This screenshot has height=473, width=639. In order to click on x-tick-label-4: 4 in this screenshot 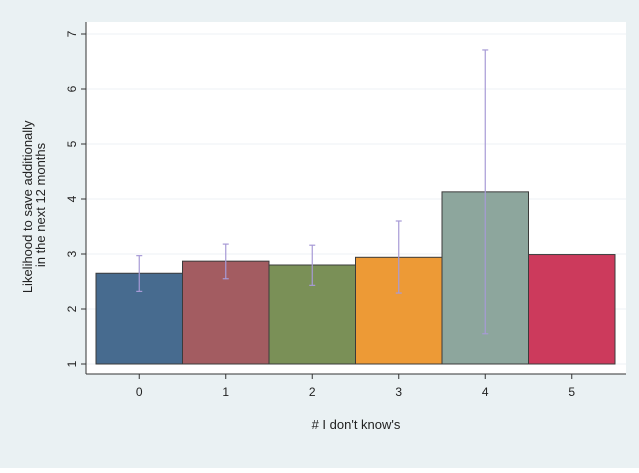, I will do `click(485, 392)`.